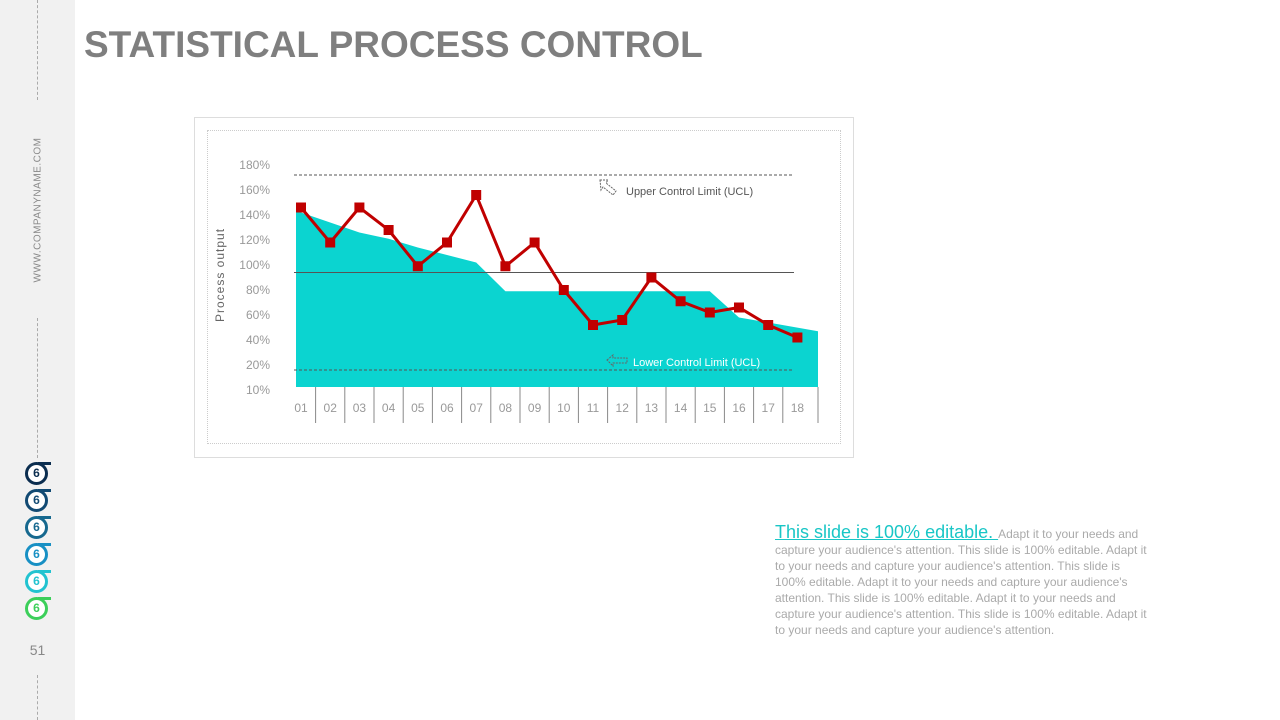 The height and width of the screenshot is (720, 1280). What do you see at coordinates (331, 408) in the screenshot?
I see `x-tick-label: 02` at bounding box center [331, 408].